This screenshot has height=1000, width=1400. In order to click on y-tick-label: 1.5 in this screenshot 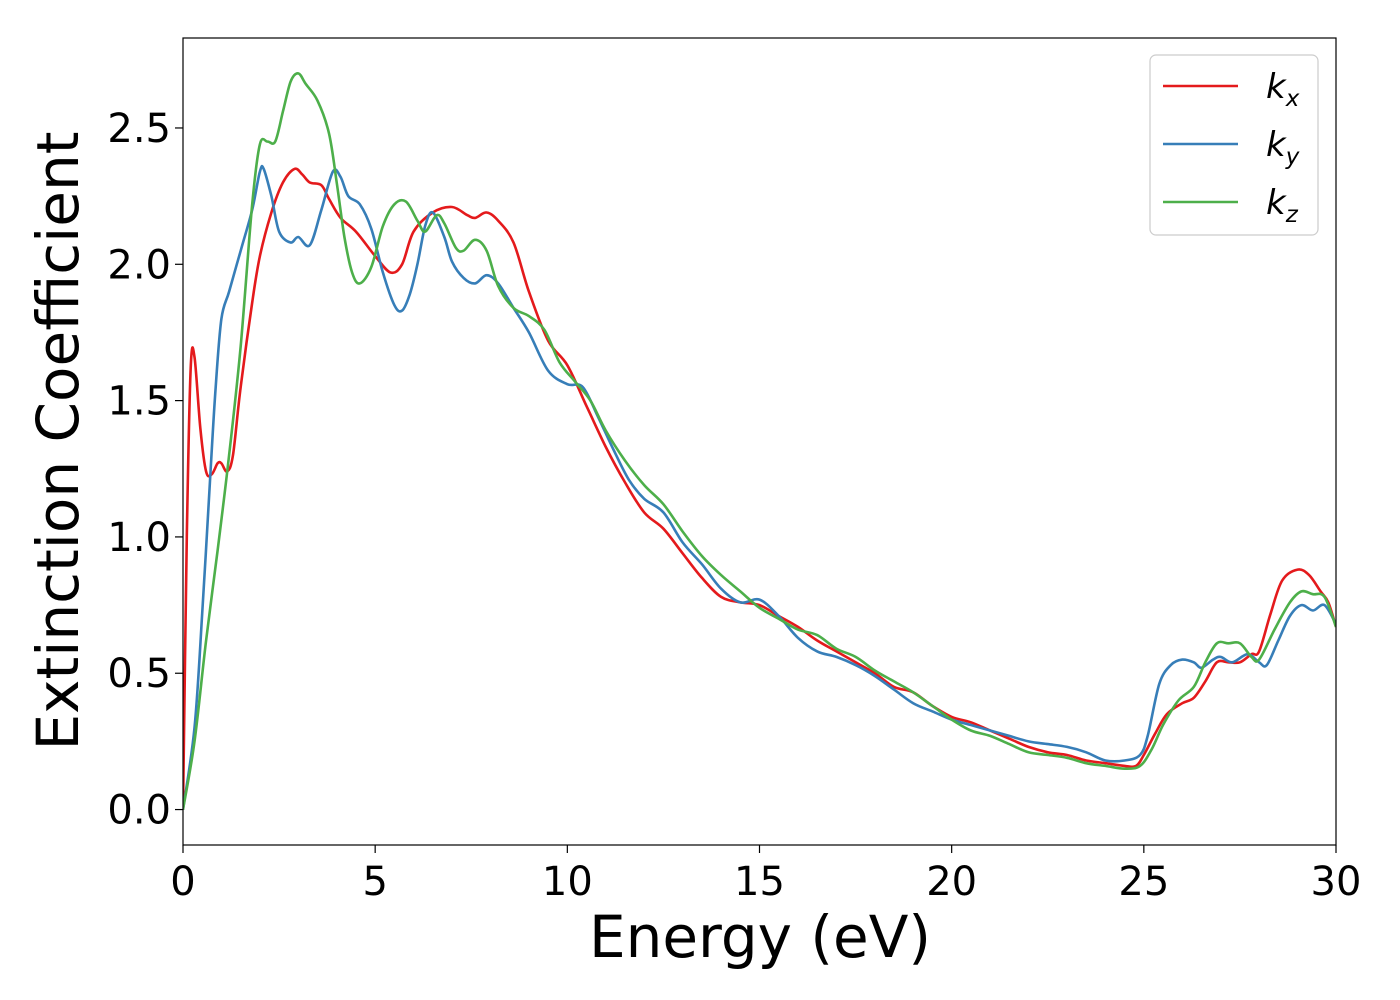, I will do `click(139, 402)`.